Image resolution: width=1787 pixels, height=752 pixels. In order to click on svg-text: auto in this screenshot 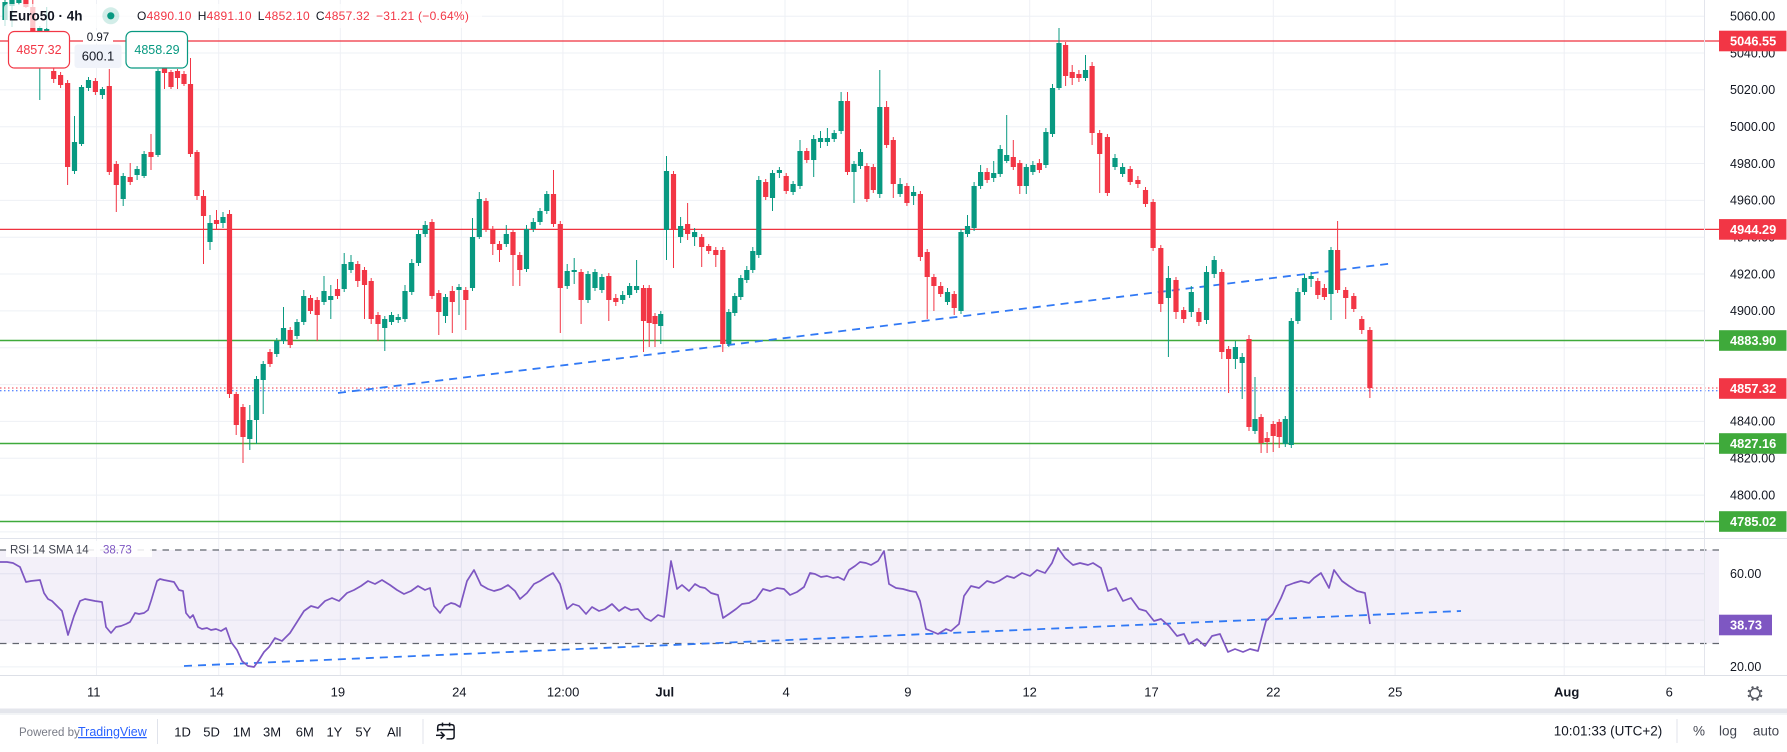, I will do `click(1766, 731)`.